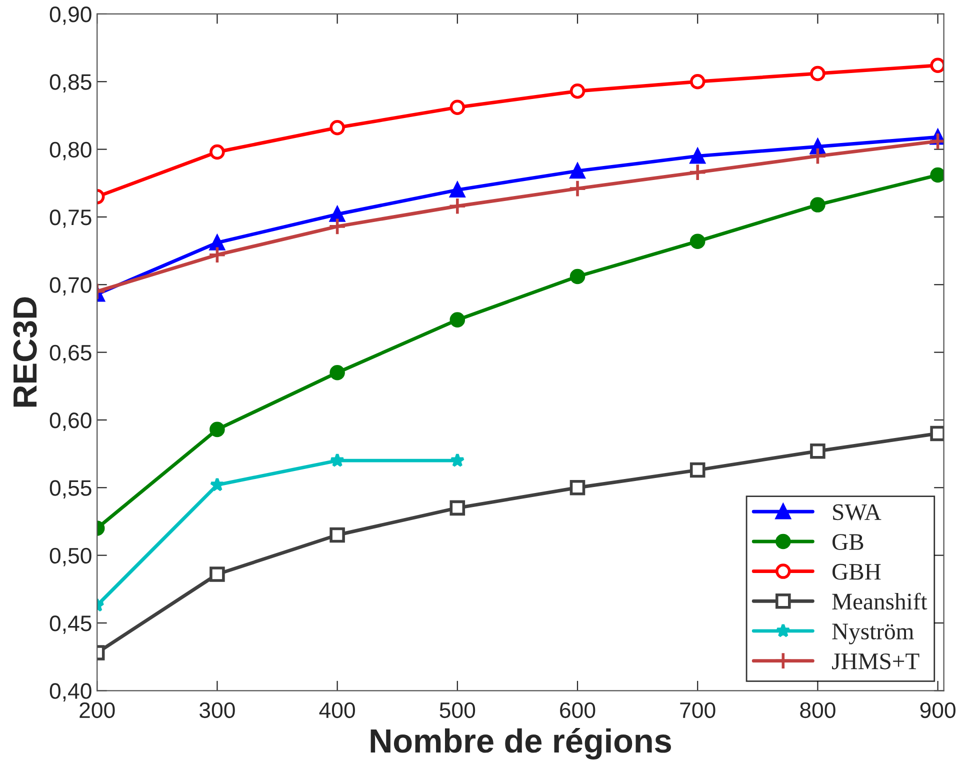  Describe the element at coordinates (71, 489) in the screenshot. I see `y-tick-label: 0,55` at that location.